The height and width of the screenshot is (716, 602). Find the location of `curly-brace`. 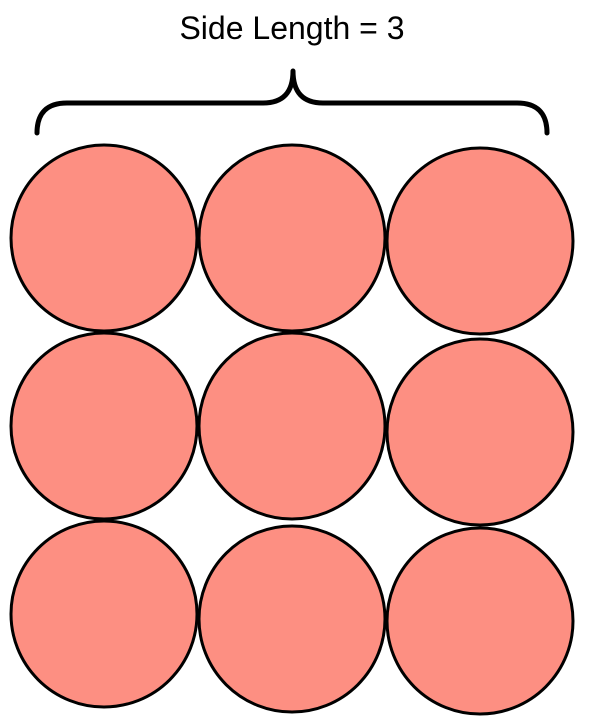

curly-brace is located at coordinates (292, 102).